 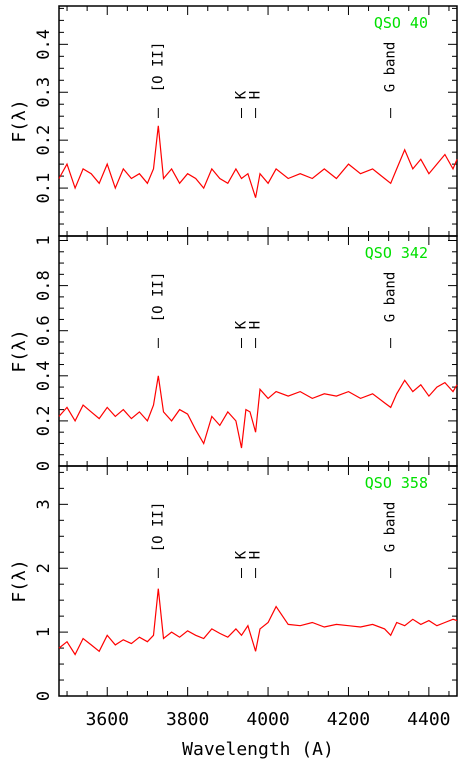 What do you see at coordinates (396, 253) in the screenshot?
I see `panel-title: QSO 342` at bounding box center [396, 253].